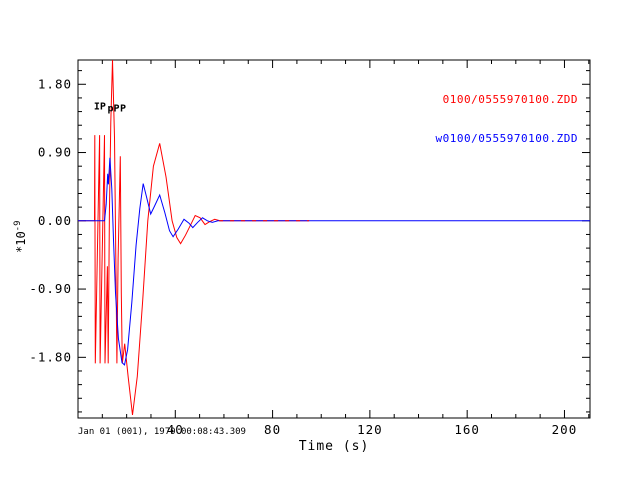 This screenshot has width=640, height=480. I want to click on x-tick-label: 160, so click(467, 429).